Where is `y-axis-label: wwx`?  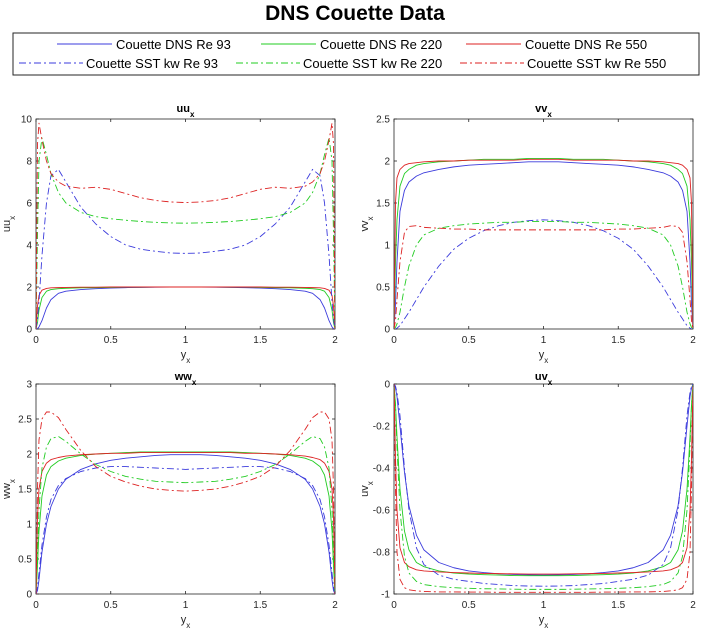 y-axis-label: wwx is located at coordinates (9, 489).